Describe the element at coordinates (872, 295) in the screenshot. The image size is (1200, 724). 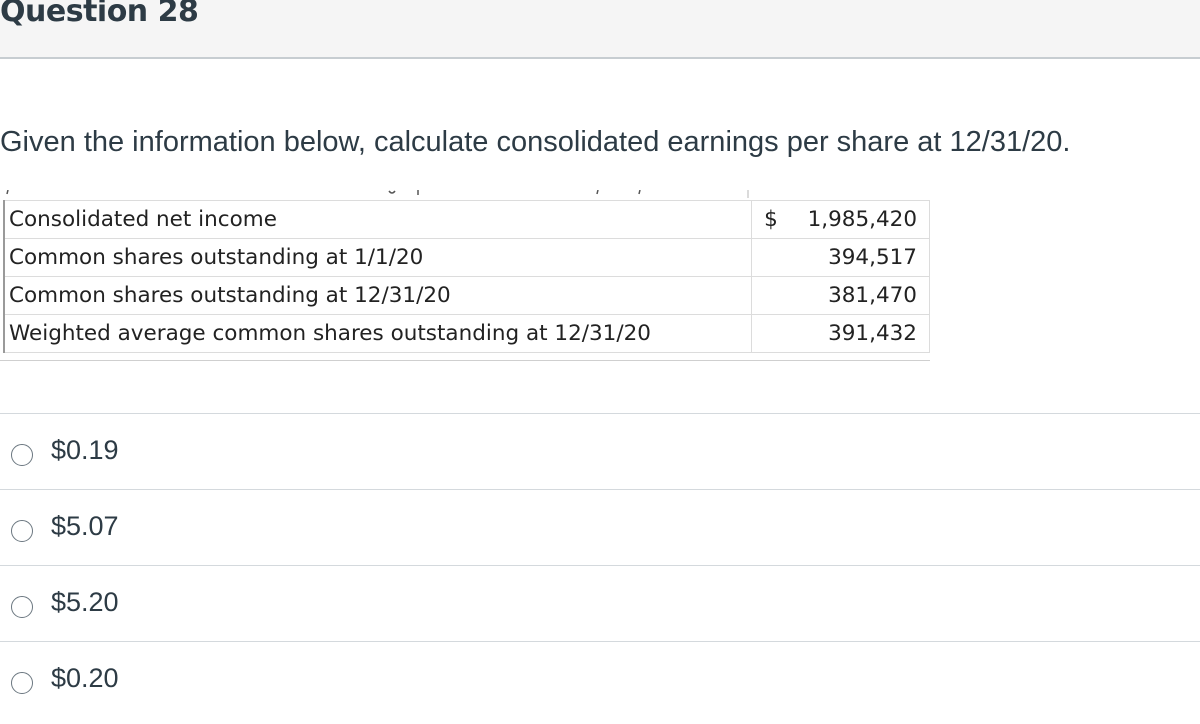
I see `value-amount: 381,470` at that location.